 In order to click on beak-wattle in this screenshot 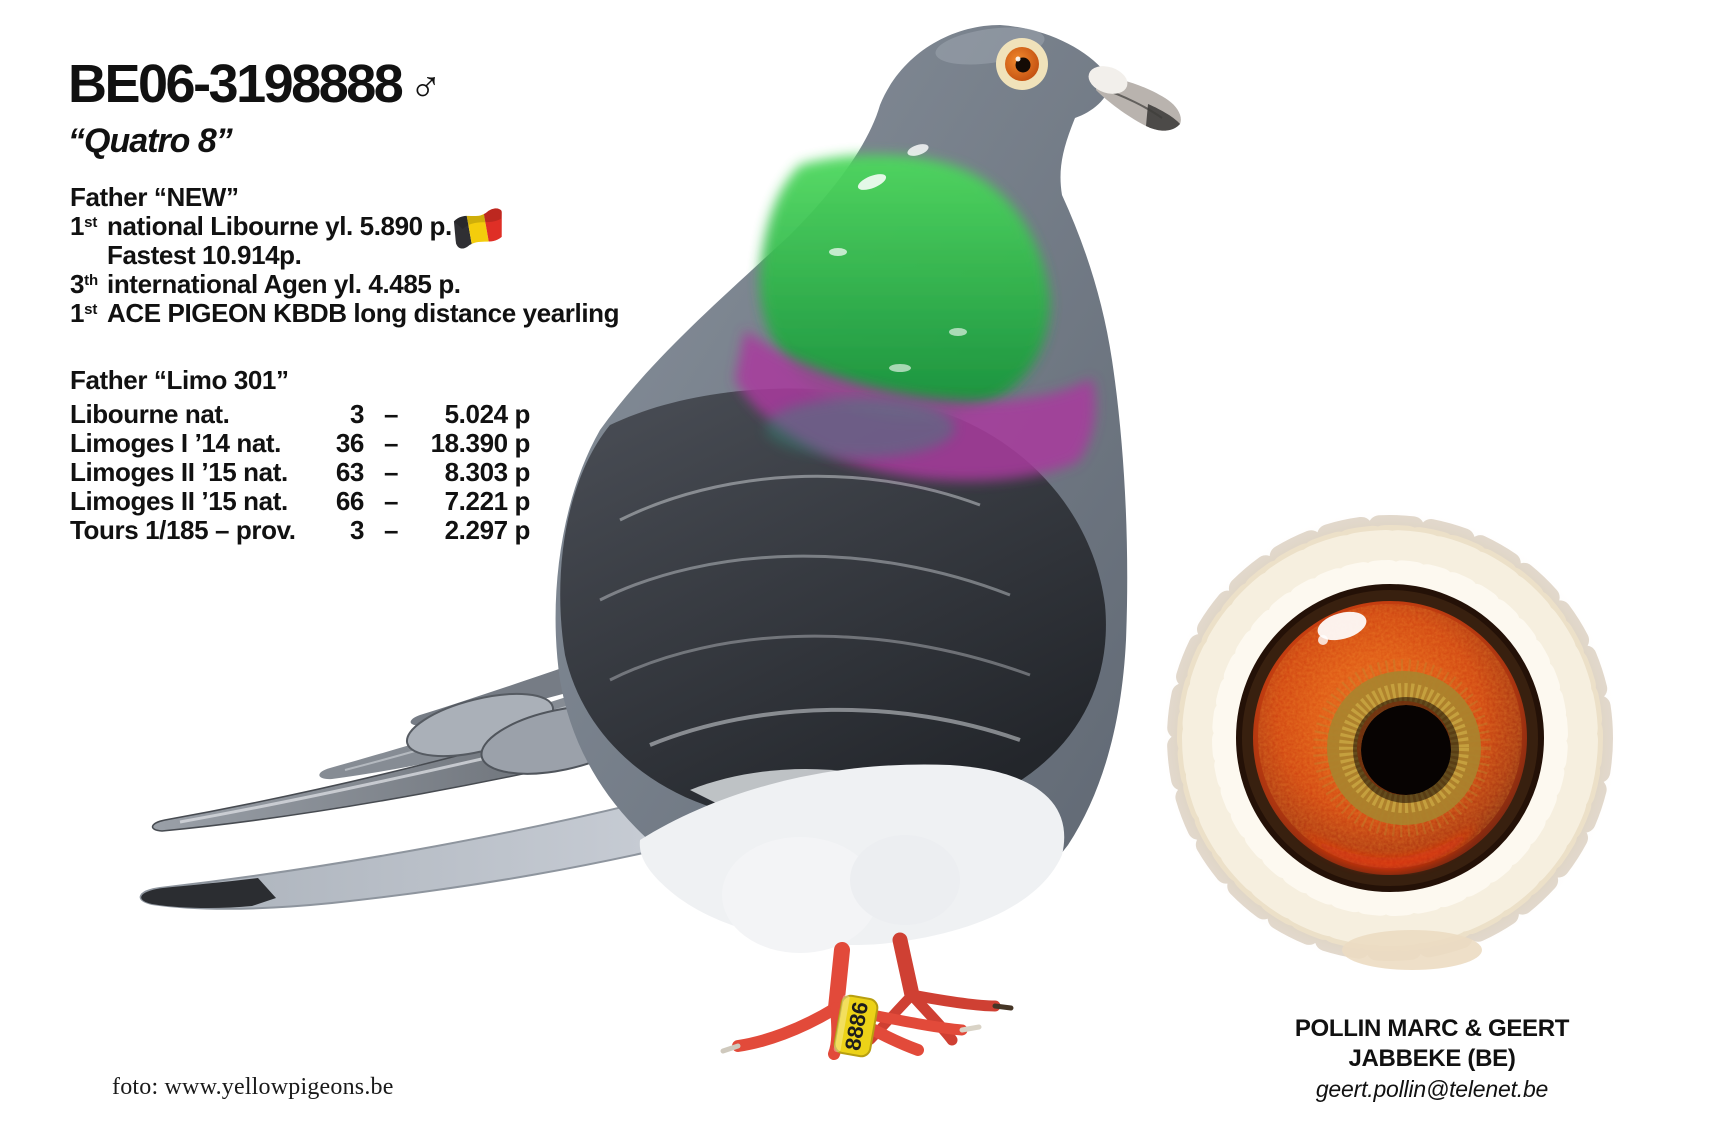, I will do `click(1108, 80)`.